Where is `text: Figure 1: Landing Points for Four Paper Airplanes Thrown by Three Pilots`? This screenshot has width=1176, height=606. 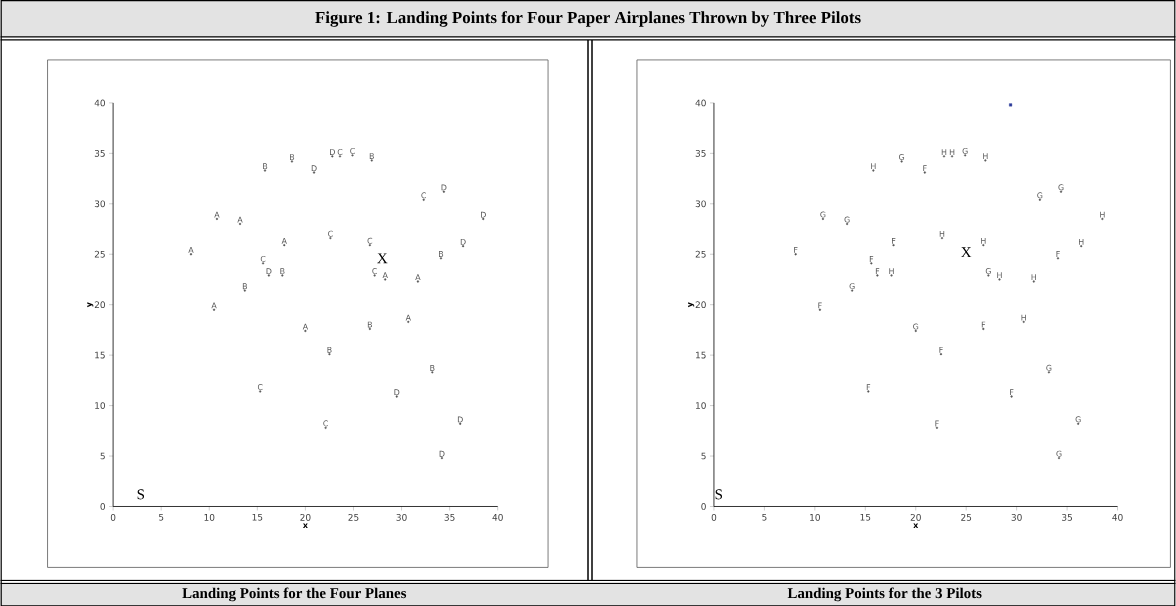 text: Figure 1: Landing Points for Four Paper Airplanes Thrown by Three Pilots is located at coordinates (588, 18).